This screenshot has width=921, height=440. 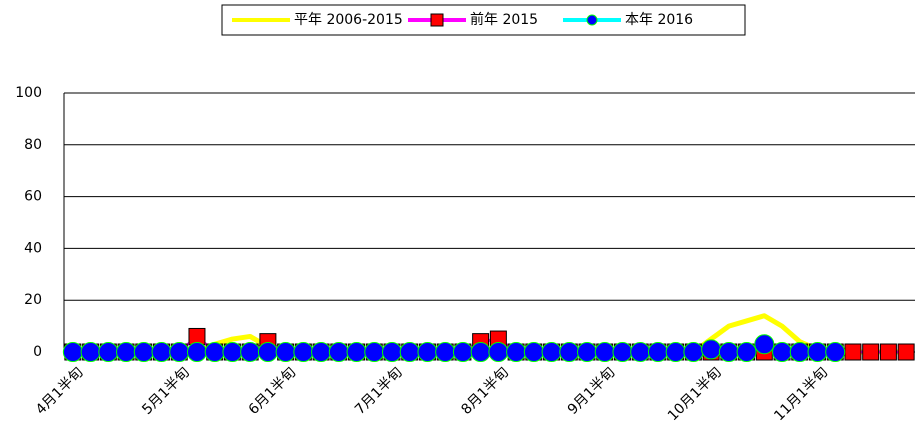 I want to click on x-tick-label: 10月1半旬, so click(x=695, y=394).